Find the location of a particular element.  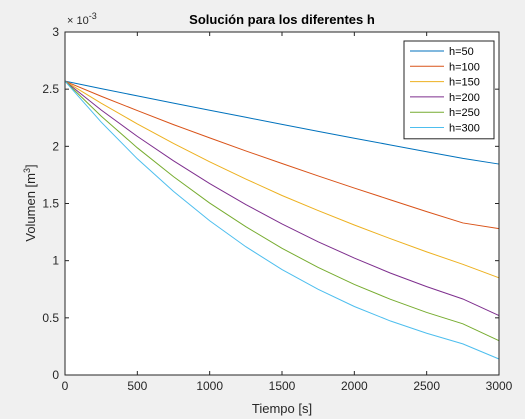

x-tick-label: 1000 is located at coordinates (209, 386).